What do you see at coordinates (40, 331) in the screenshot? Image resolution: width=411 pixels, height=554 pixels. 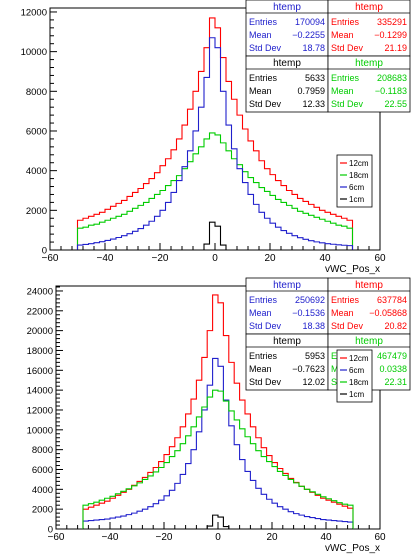 I see `y-tick-label: 20000` at bounding box center [40, 331].